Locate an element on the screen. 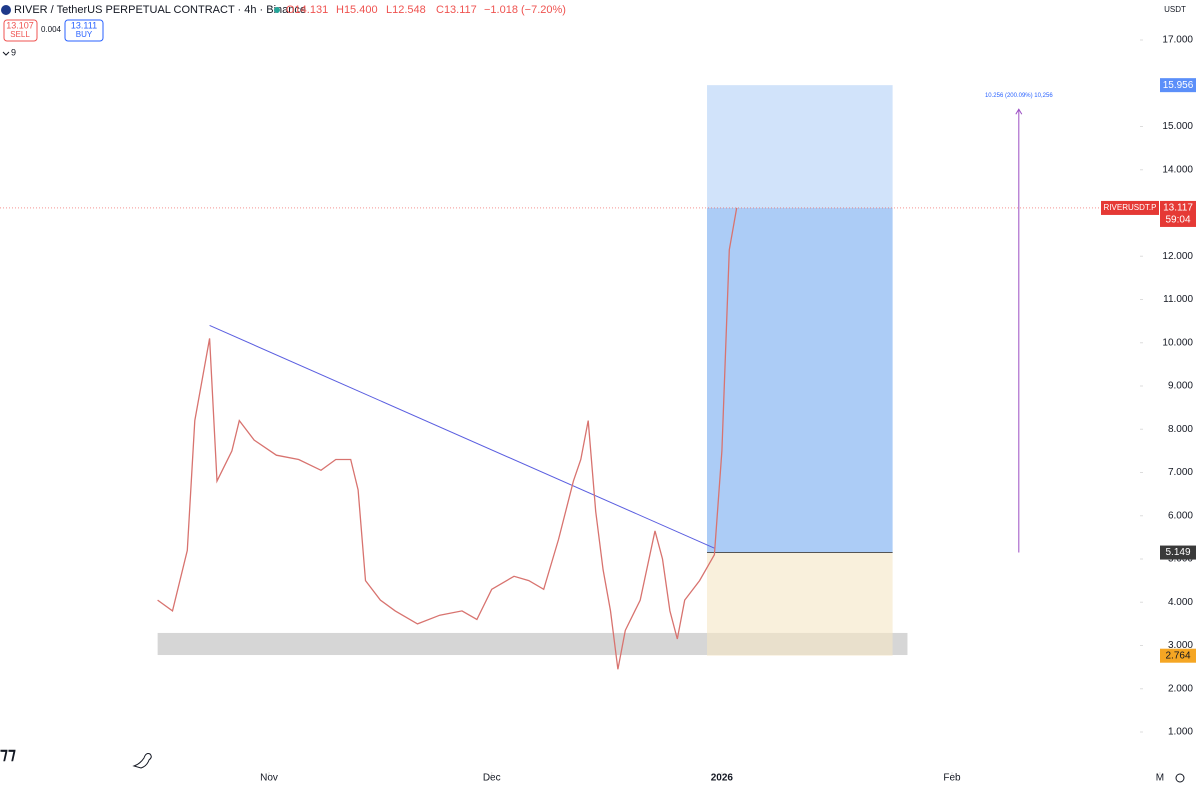 The width and height of the screenshot is (1200, 797). last-price-box is located at coordinates (1178, 213).